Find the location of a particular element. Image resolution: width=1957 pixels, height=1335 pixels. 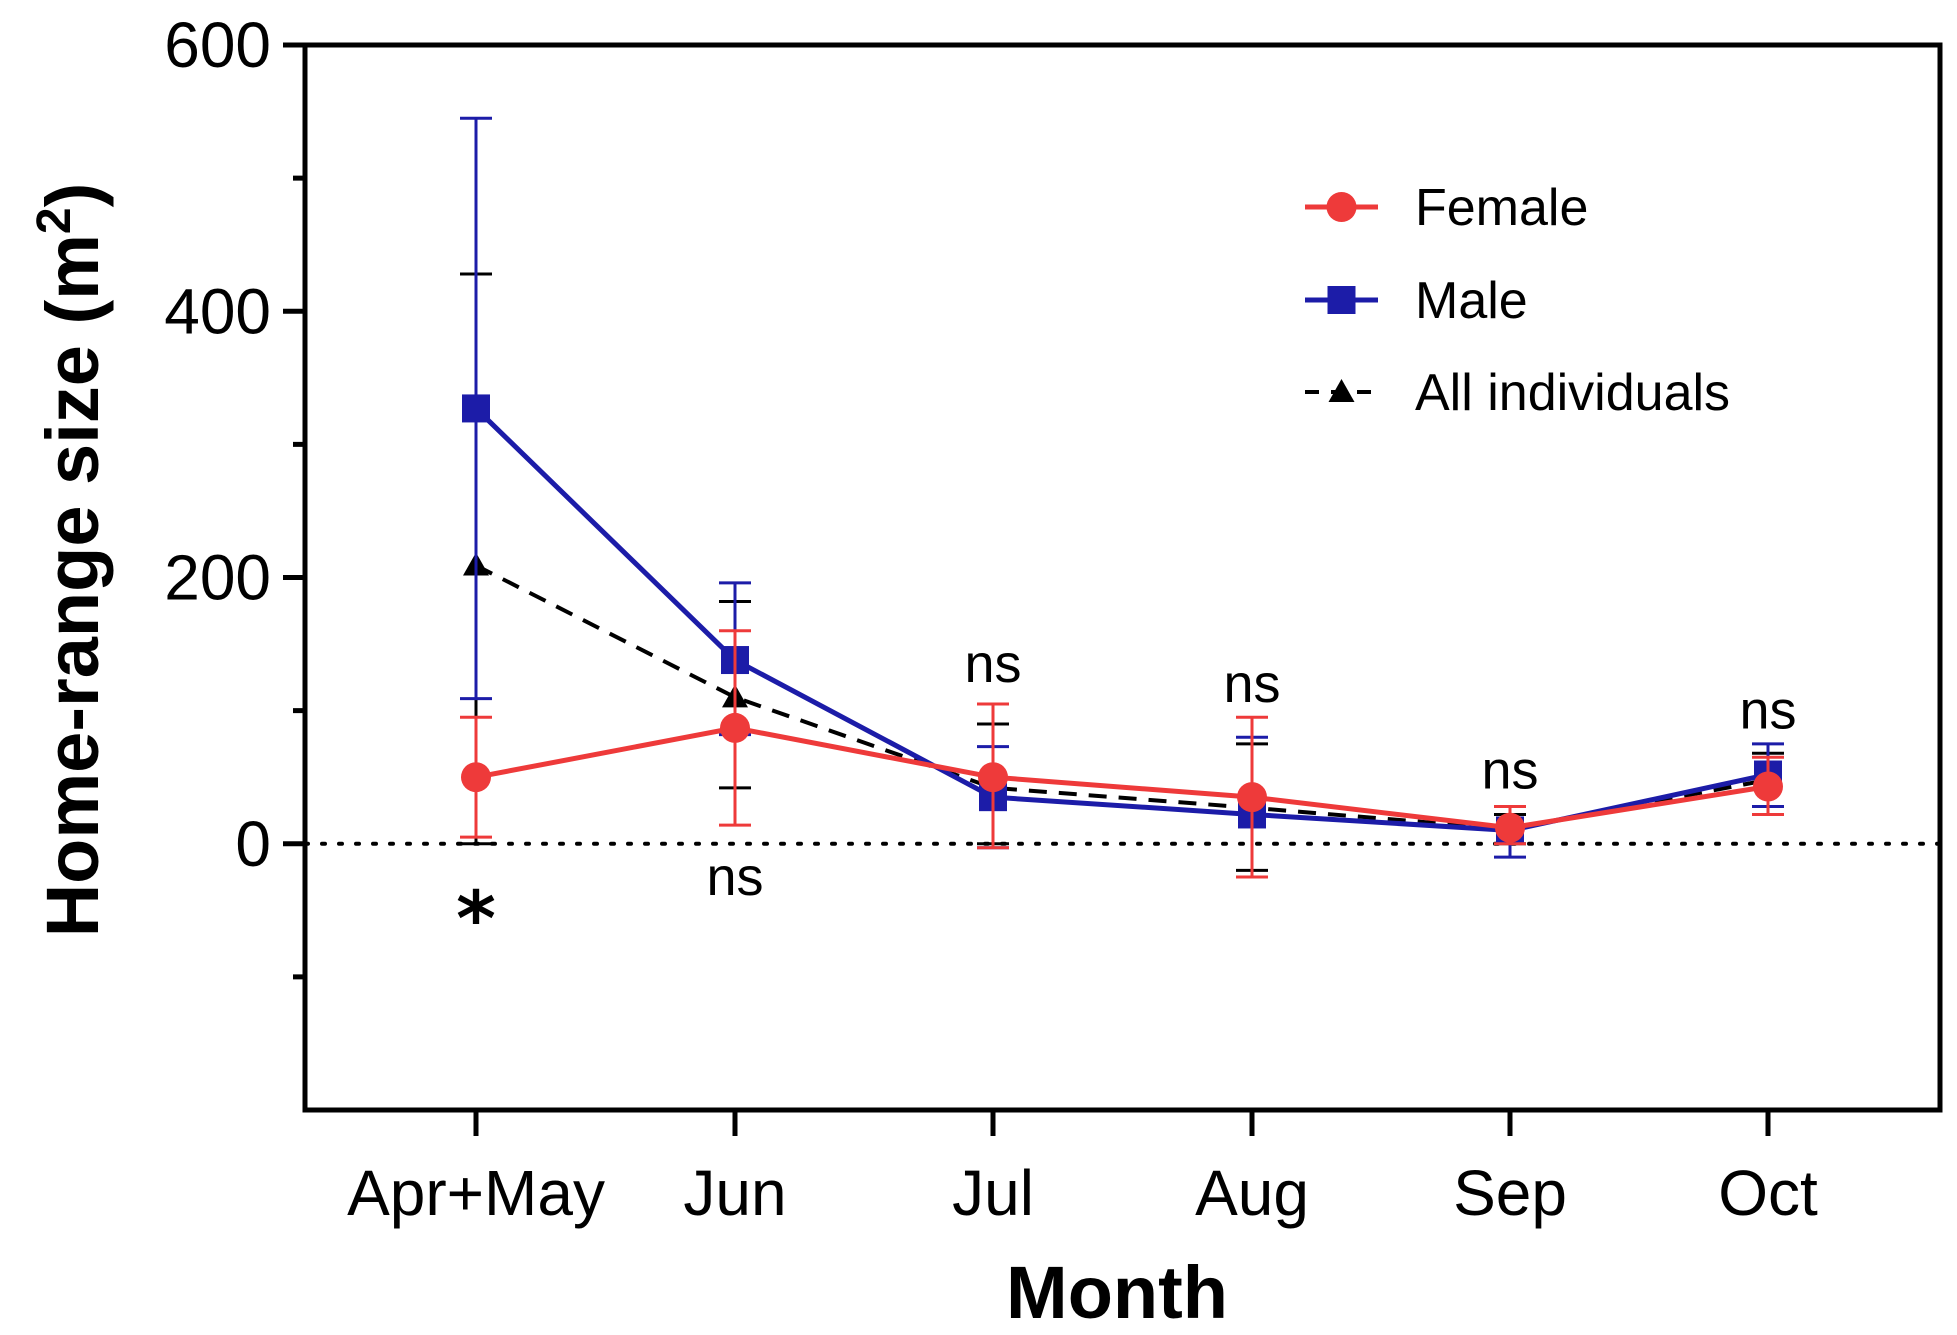

x-tick-label: Aug is located at coordinates (1252, 1193).